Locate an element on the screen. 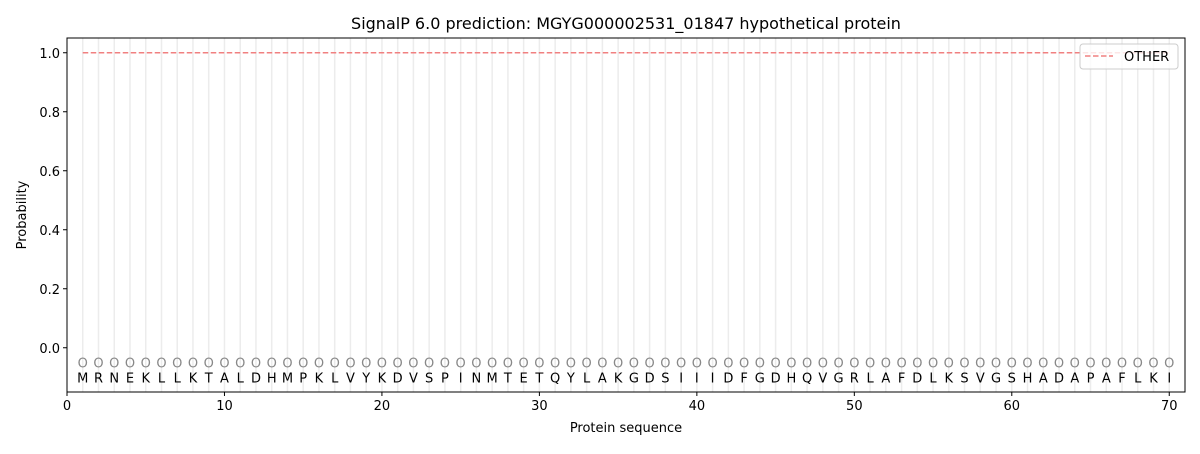  x-tick-label: 50 is located at coordinates (854, 406).